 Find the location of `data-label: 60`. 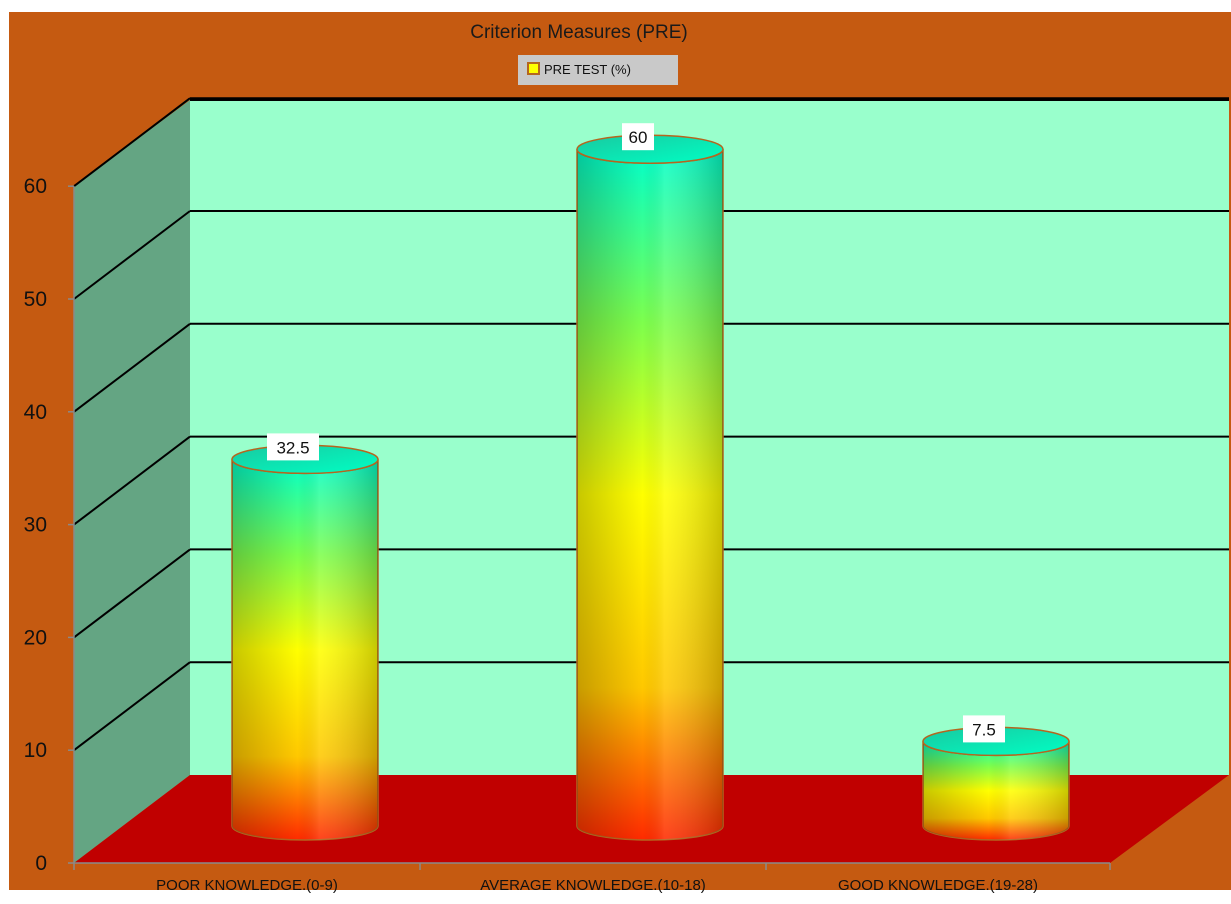

data-label: 60 is located at coordinates (638, 137).